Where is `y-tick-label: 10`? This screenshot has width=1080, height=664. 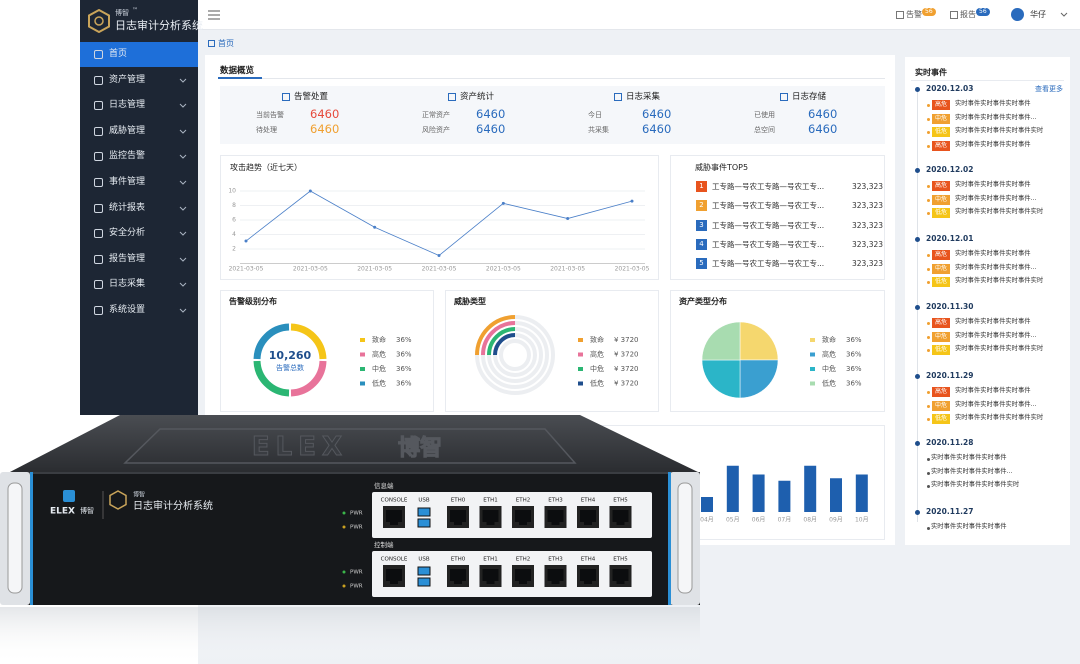 y-tick-label: 10 is located at coordinates (232, 191).